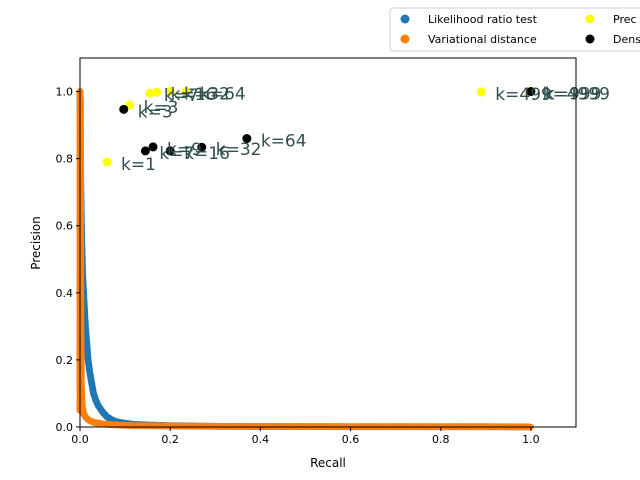 The image size is (640, 480). What do you see at coordinates (68, 260) in the screenshot?
I see `y-axis-ticks: 0.0 0.2 0.4 0.6 0.8 1.0` at bounding box center [68, 260].